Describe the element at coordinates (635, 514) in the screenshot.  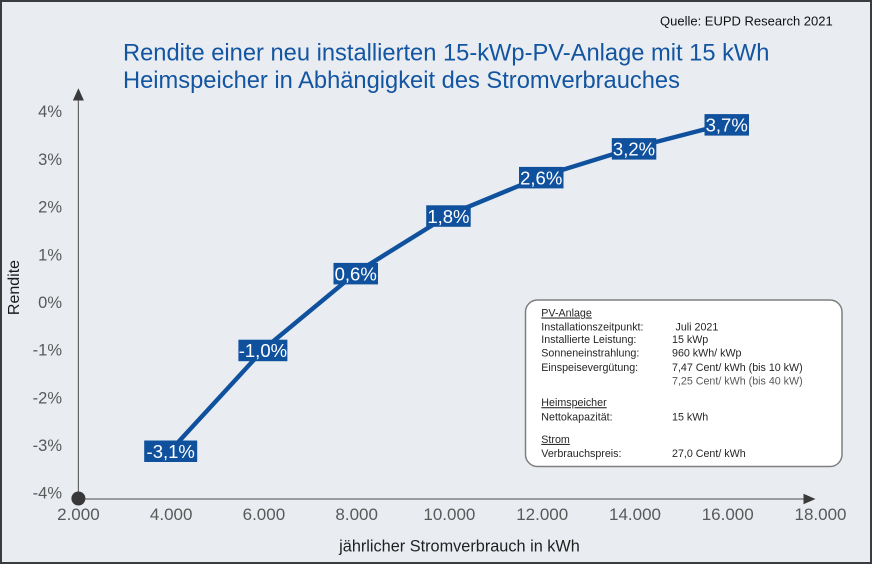
I see `svg-text: 14.000` at that location.